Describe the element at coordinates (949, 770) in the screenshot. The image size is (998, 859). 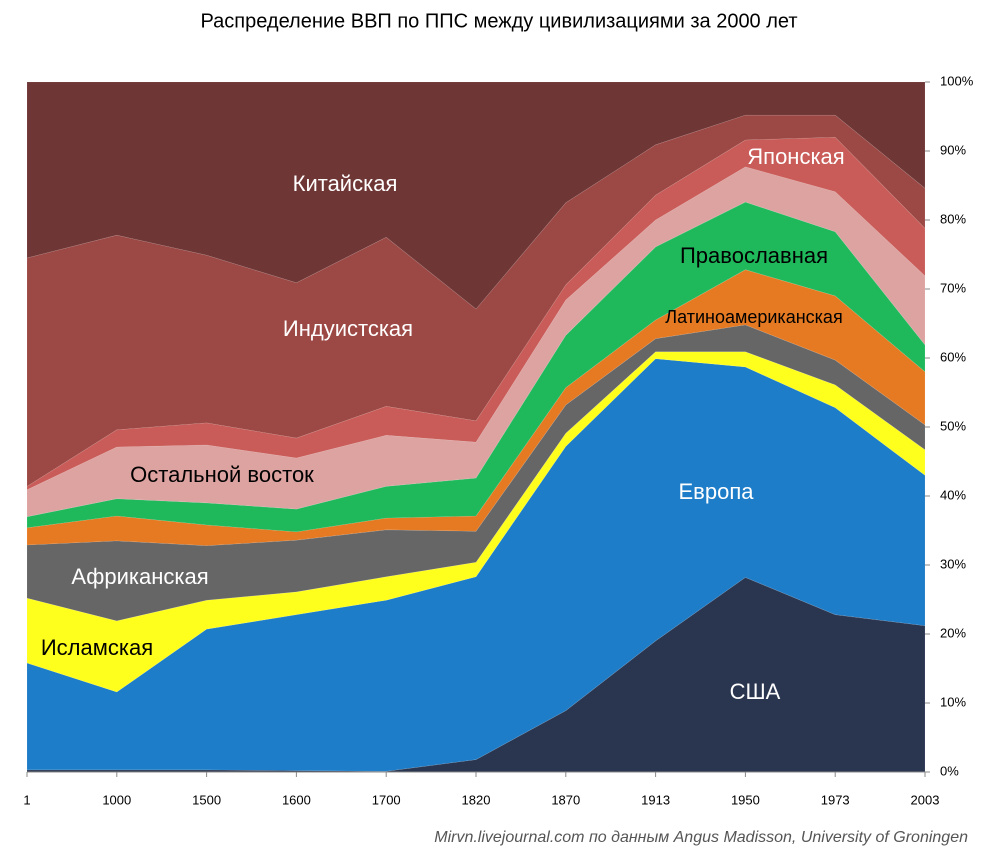
I see `y-tick-label: 0%` at that location.